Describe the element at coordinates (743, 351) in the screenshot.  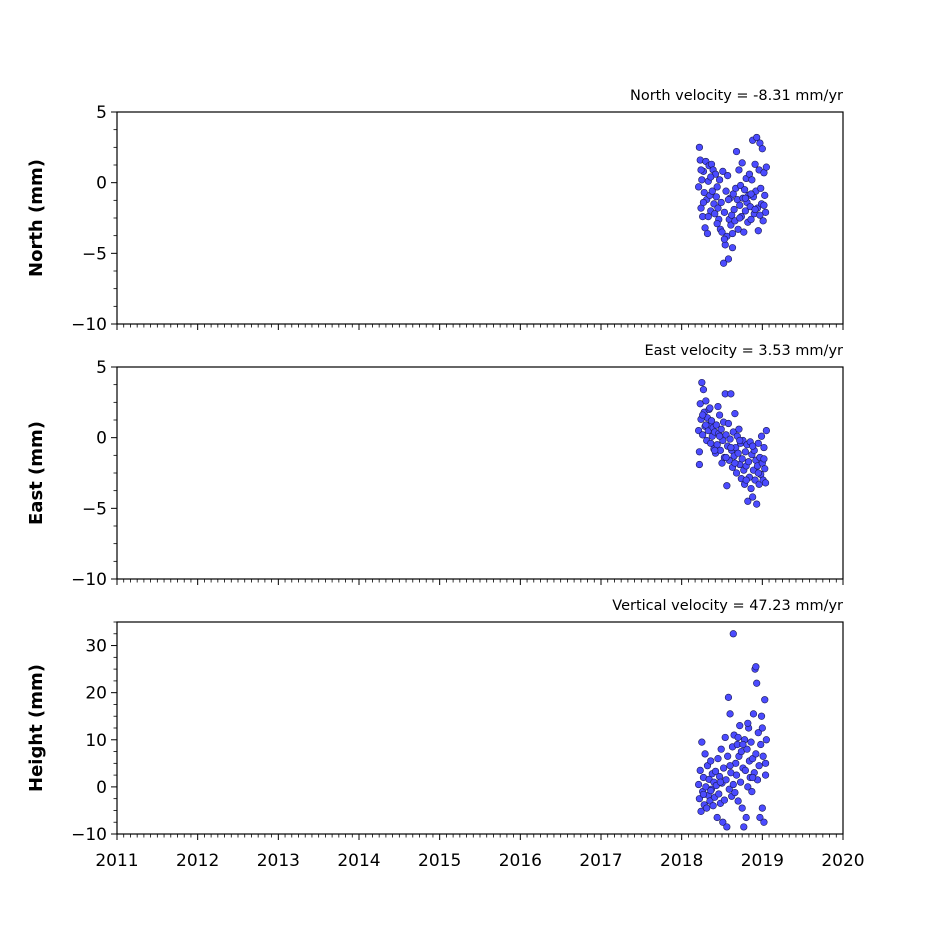
I see `panel-title: East velocity = 3.53 mm/yr` at that location.